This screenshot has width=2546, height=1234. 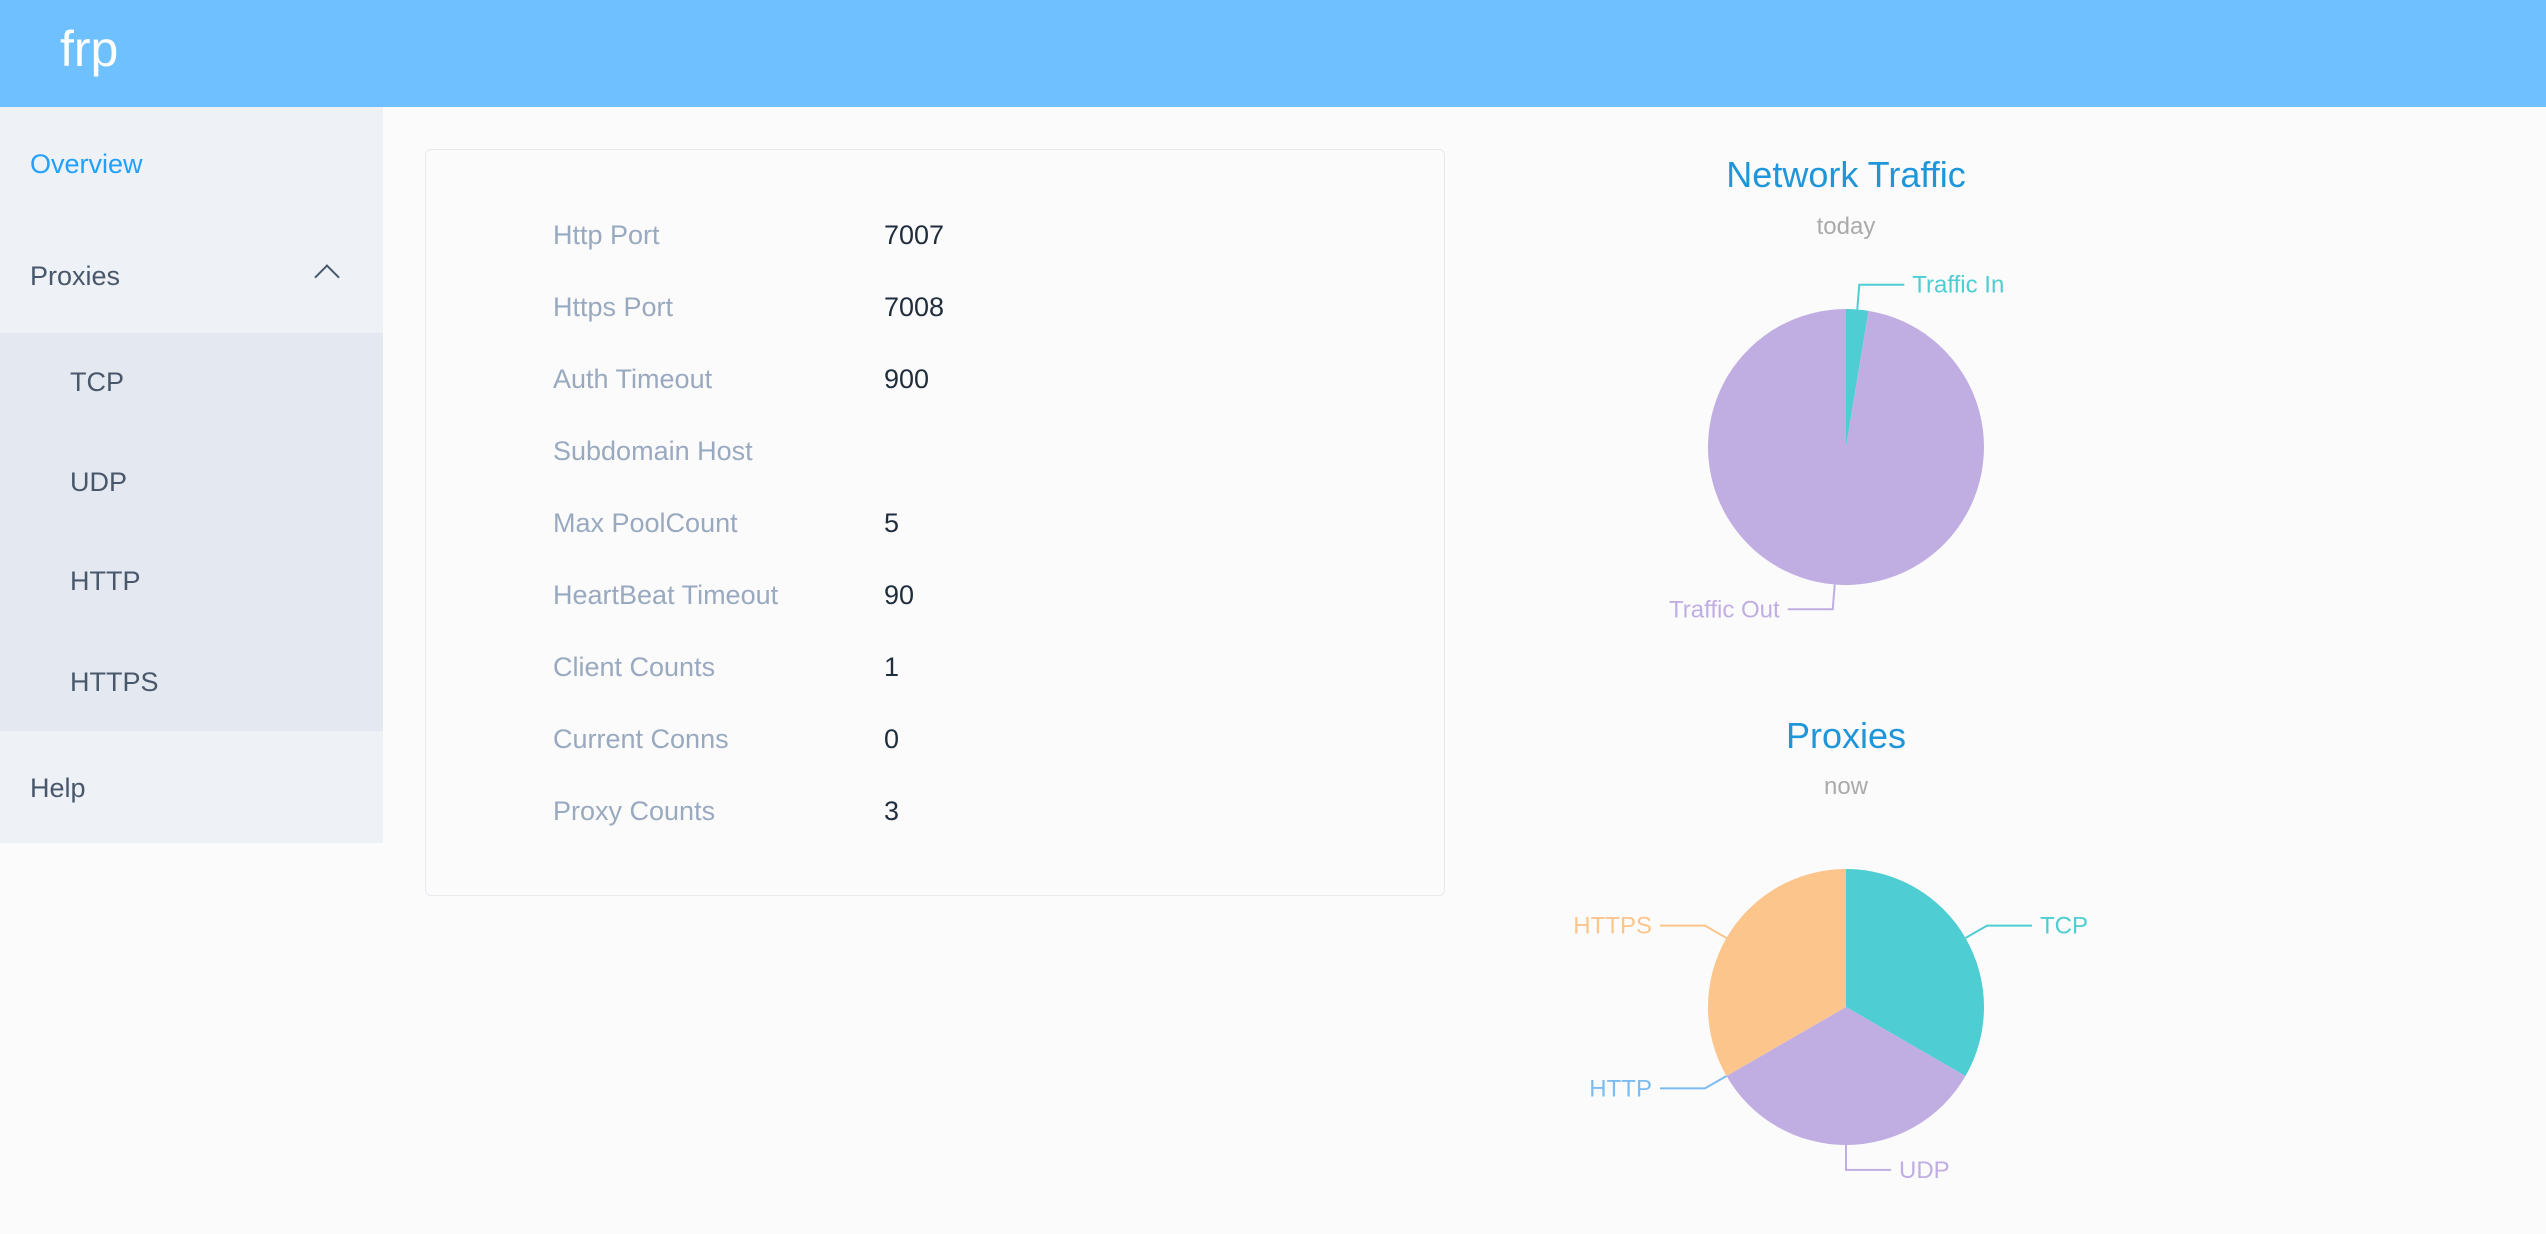 I want to click on top-header: frp, so click(x=1273, y=53).